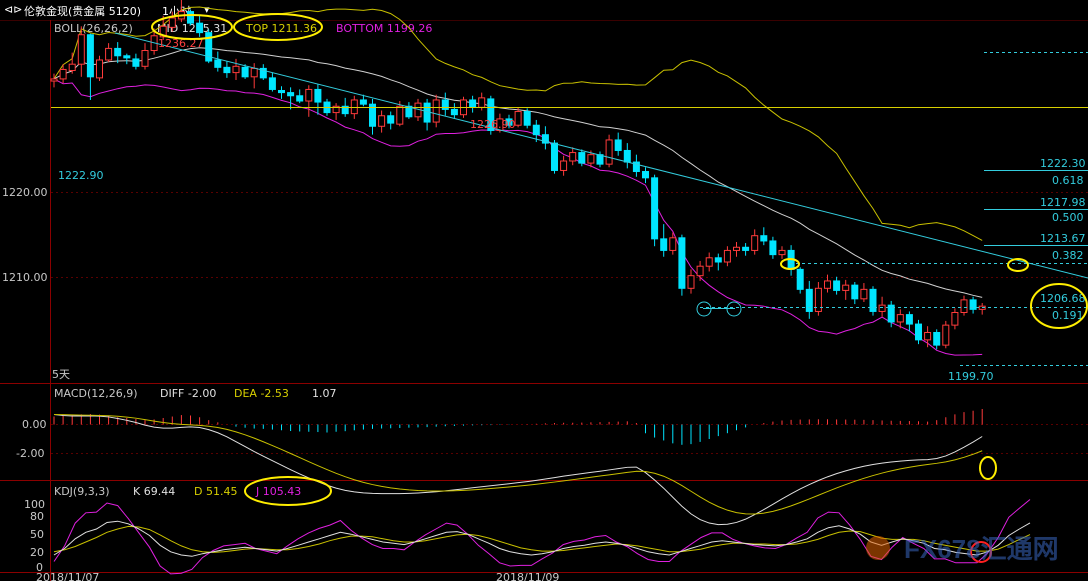 The image size is (1088, 581). What do you see at coordinates (207, 9) in the screenshot?
I see `chevron-down-icon: ▾` at bounding box center [207, 9].